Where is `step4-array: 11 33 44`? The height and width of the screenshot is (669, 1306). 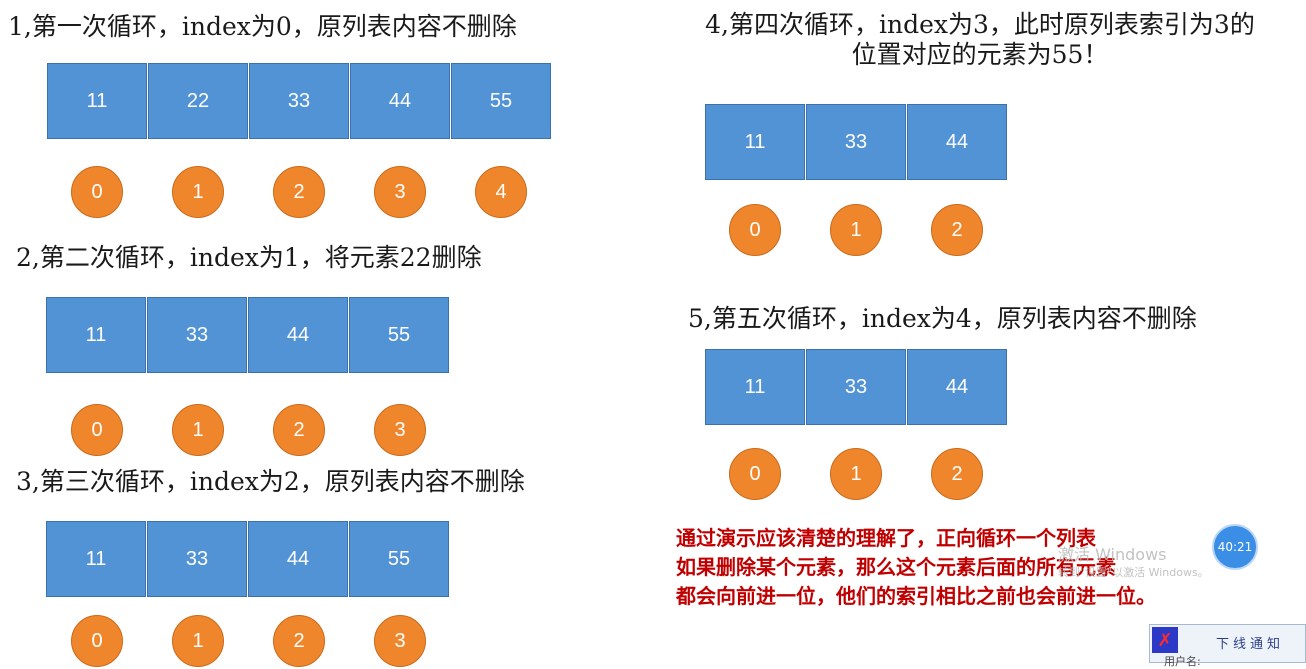
step4-array: 11 33 44 is located at coordinates (856, 142).